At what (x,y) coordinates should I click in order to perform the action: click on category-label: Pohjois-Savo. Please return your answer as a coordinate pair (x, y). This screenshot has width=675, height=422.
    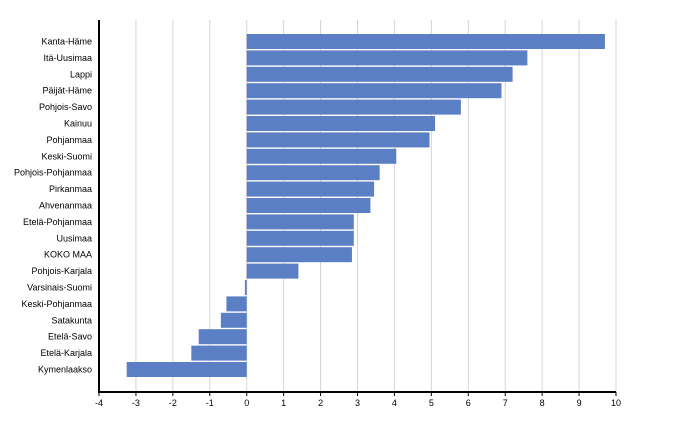
    Looking at the image, I should click on (65, 107).